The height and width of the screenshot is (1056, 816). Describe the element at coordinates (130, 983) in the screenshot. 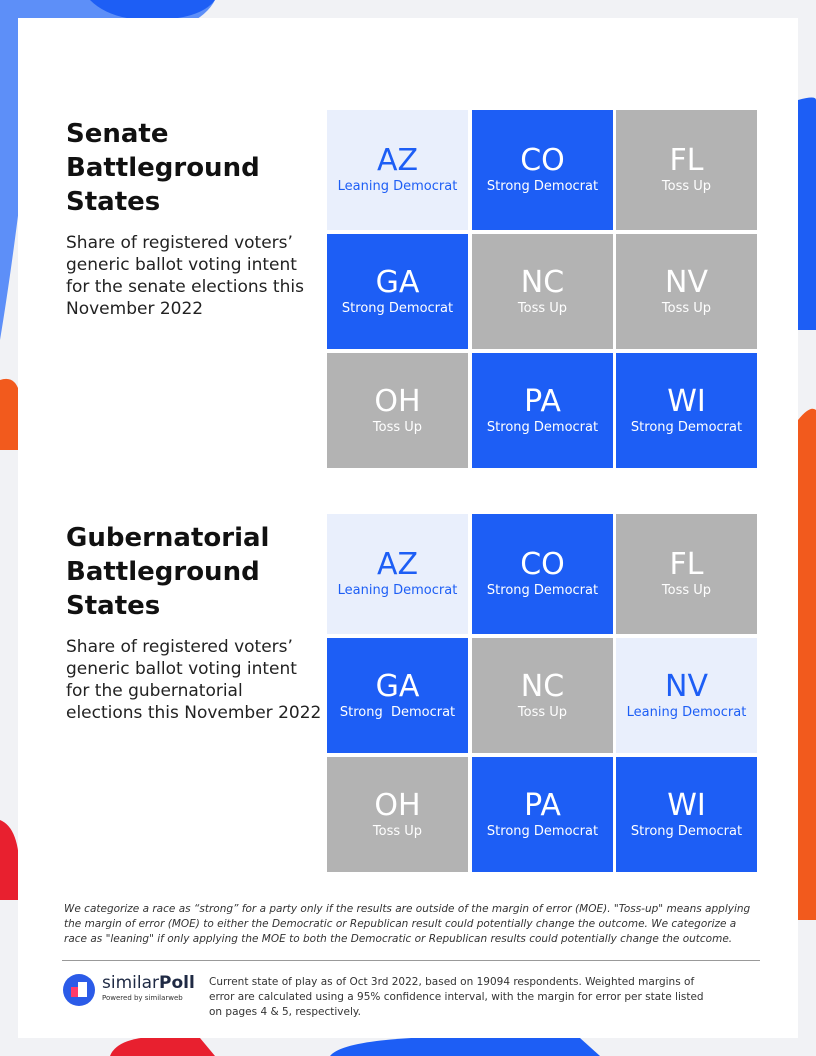

I see `logo-name-plain: similar` at that location.